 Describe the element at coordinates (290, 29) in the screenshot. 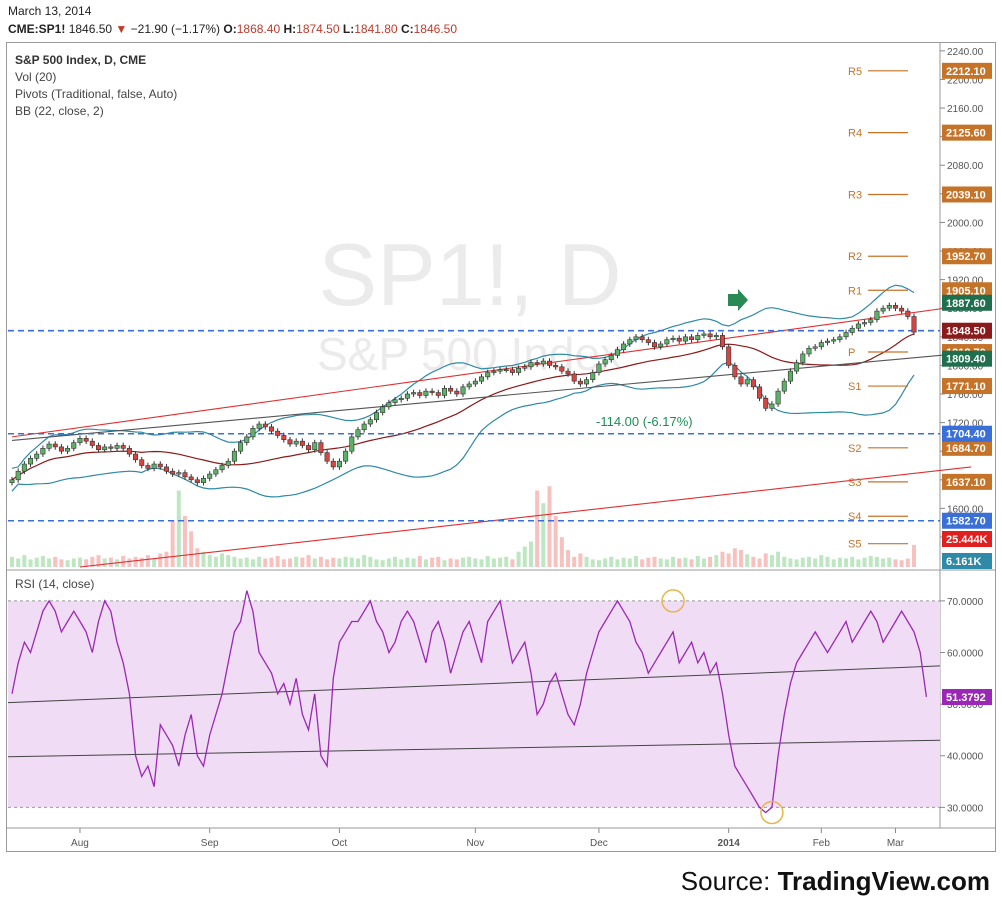

I see `high-label: H:` at that location.